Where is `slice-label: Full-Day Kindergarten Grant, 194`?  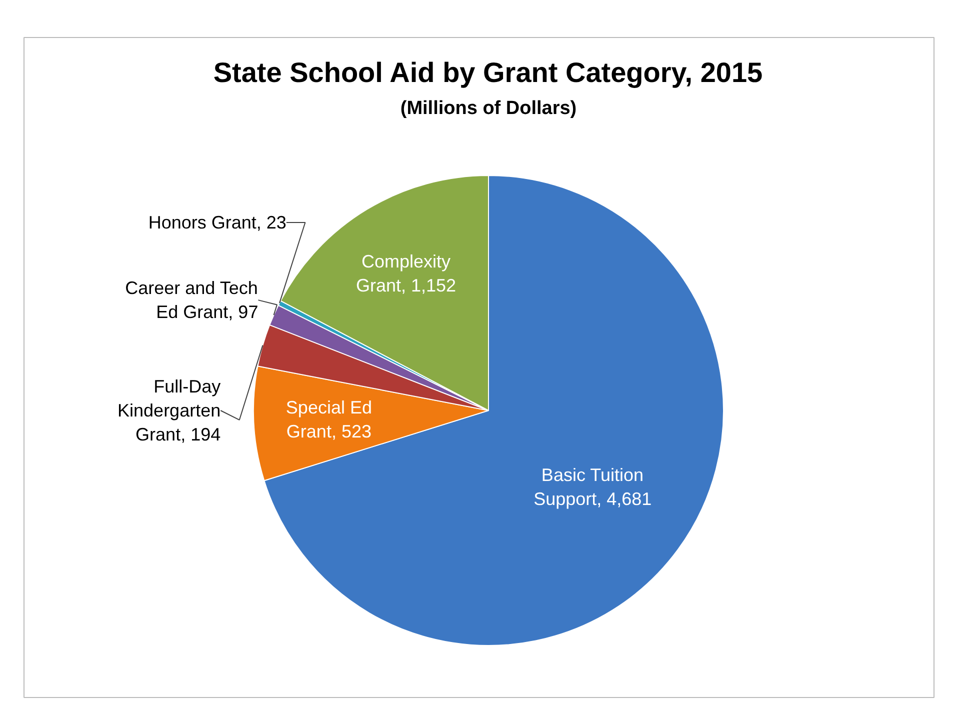 slice-label: Full-Day Kindergarten Grant, 194 is located at coordinates (169, 410).